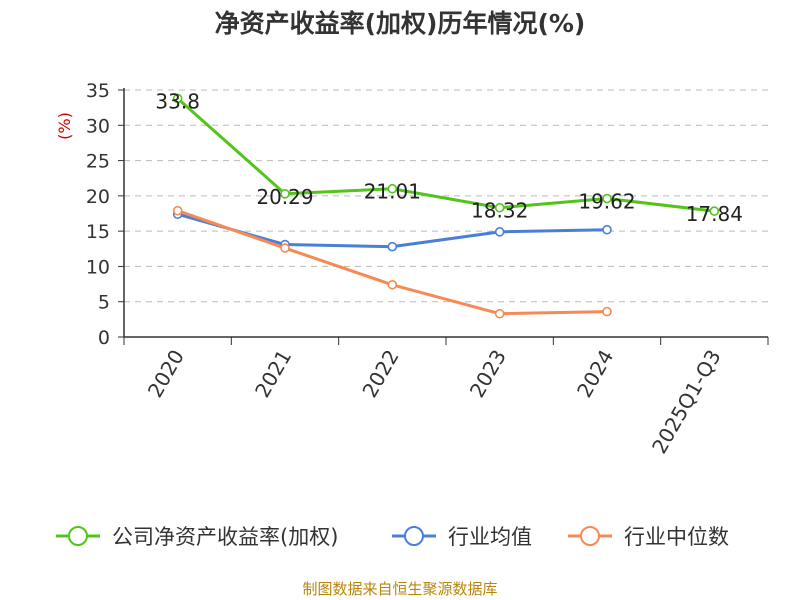 Image resolution: width=800 pixels, height=600 pixels. What do you see at coordinates (98, 197) in the screenshot?
I see `y-tick-label: 20` at bounding box center [98, 197].